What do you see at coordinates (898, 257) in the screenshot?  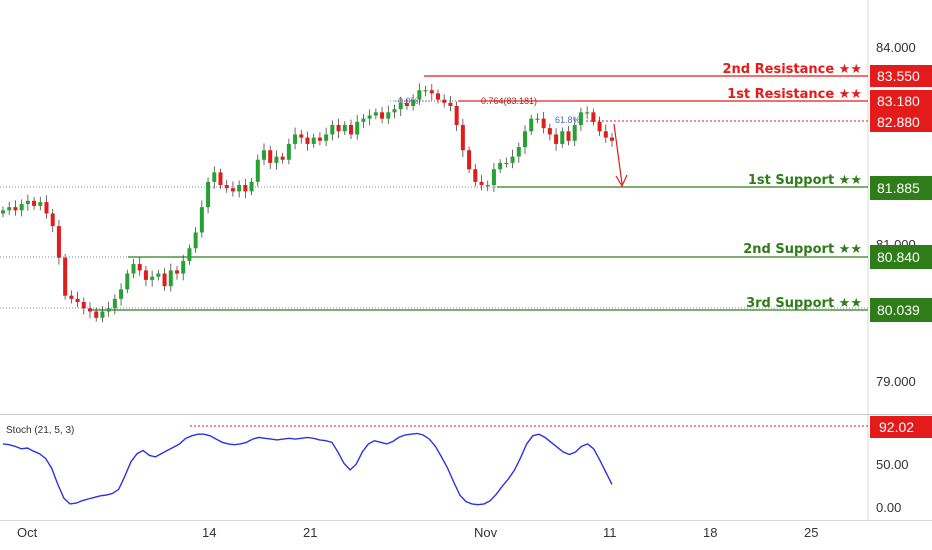 I see `price-tag-text: 80.840` at bounding box center [898, 257].